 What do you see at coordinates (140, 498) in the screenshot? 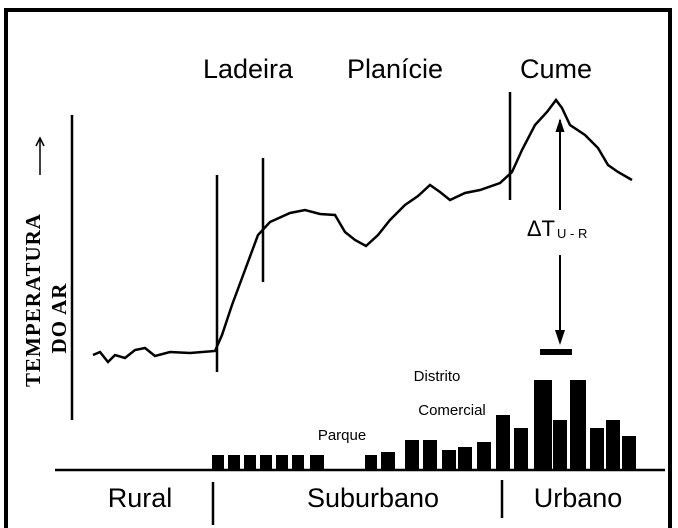
I see `zone-label: Rural` at bounding box center [140, 498].